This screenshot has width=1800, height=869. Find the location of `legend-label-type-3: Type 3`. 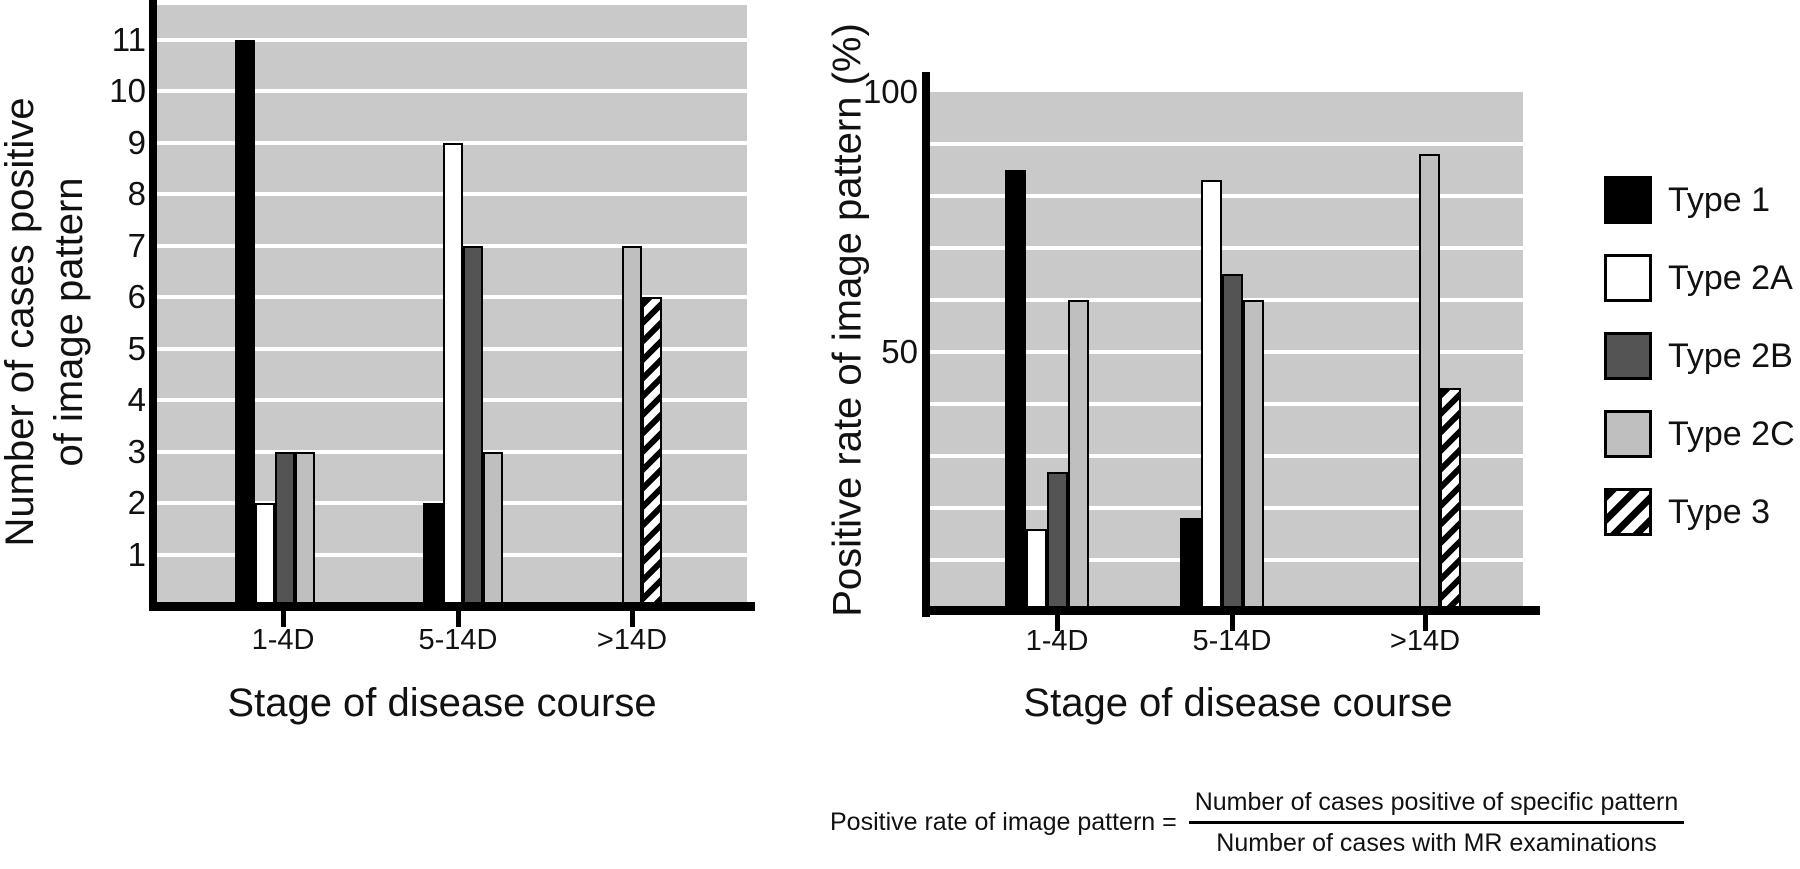

legend-label-type-3: Type 3 is located at coordinates (1719, 511).